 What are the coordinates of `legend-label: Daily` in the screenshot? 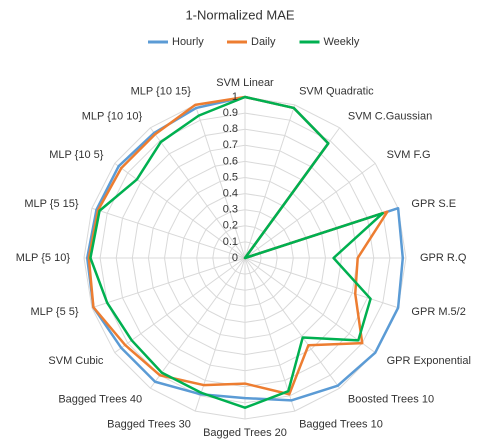 It's located at (263, 42).